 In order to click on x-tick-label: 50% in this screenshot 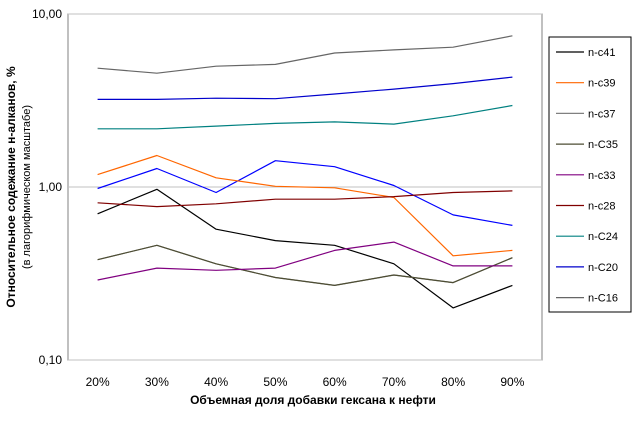, I will do `click(275, 382)`.